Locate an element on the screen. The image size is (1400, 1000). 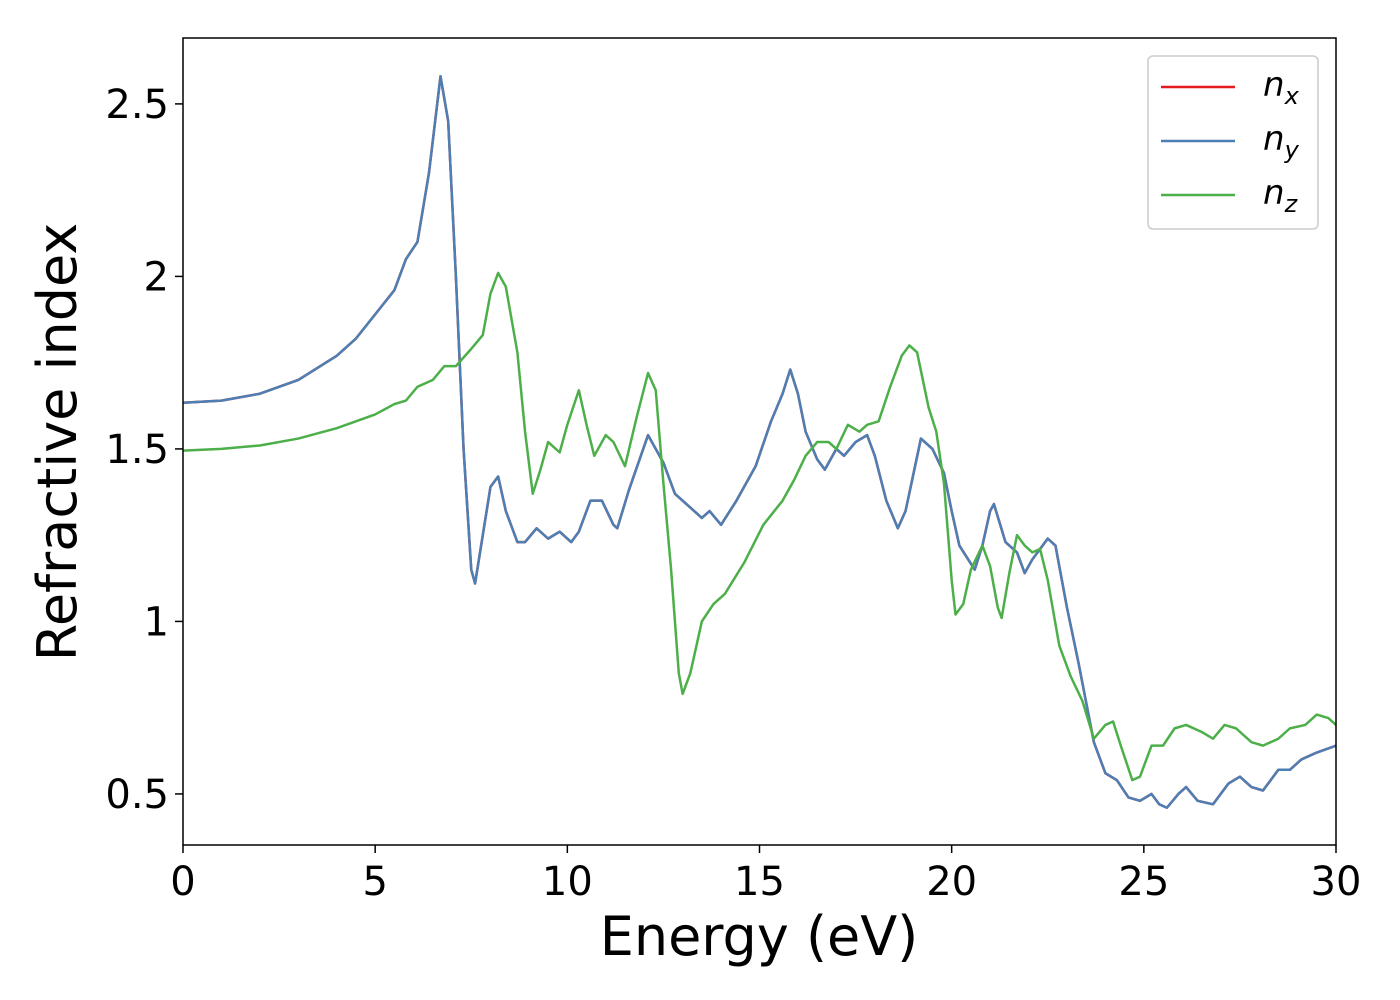
legend-label: nz is located at coordinates (1281, 195).